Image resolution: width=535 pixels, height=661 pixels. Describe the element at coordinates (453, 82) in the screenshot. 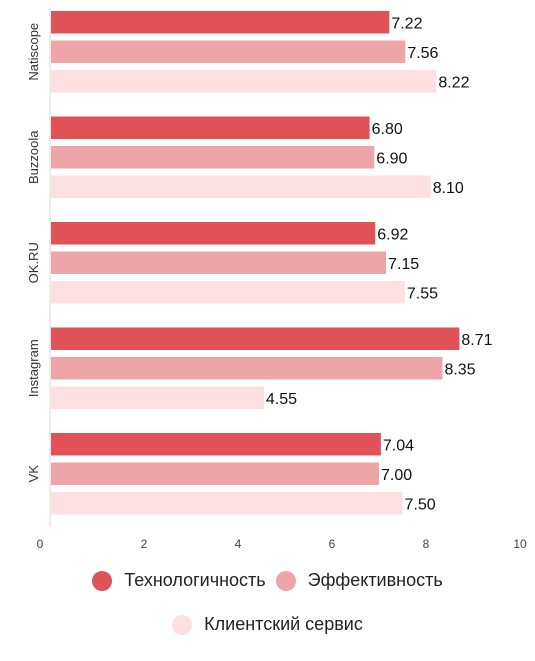

I see `value-label-natiscope-service: 8.22` at that location.